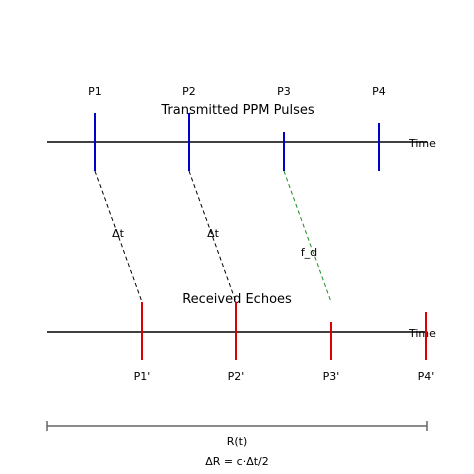  I want to click on received-echo-label-p4: P4', so click(426, 376).